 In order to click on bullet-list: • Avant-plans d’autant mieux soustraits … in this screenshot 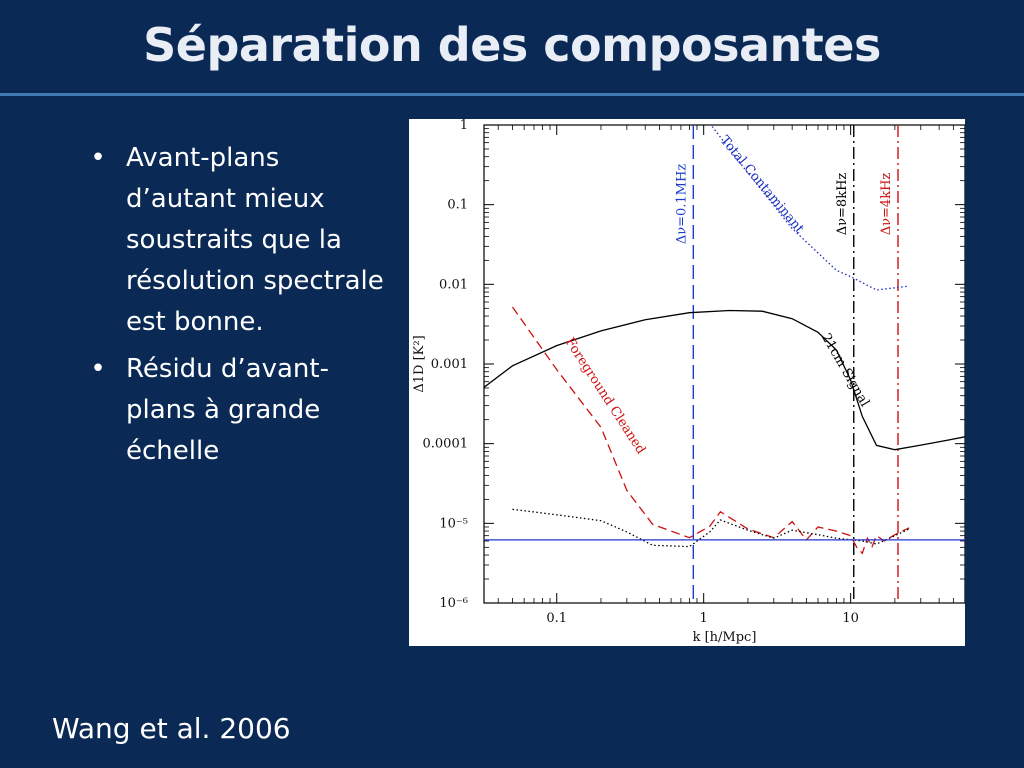, I will do `click(238, 308)`.